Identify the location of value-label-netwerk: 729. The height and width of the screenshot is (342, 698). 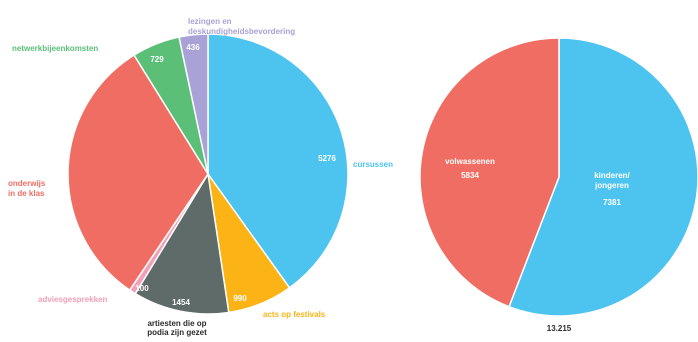
(157, 59).